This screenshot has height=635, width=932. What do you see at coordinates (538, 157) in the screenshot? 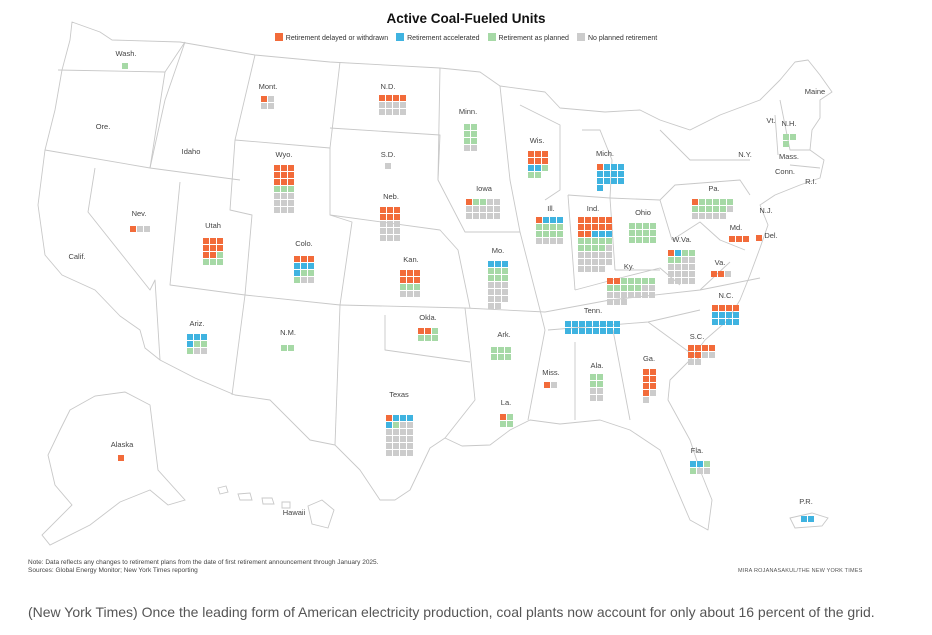
I see `state-waffle-wis: Wis.` at bounding box center [538, 157].